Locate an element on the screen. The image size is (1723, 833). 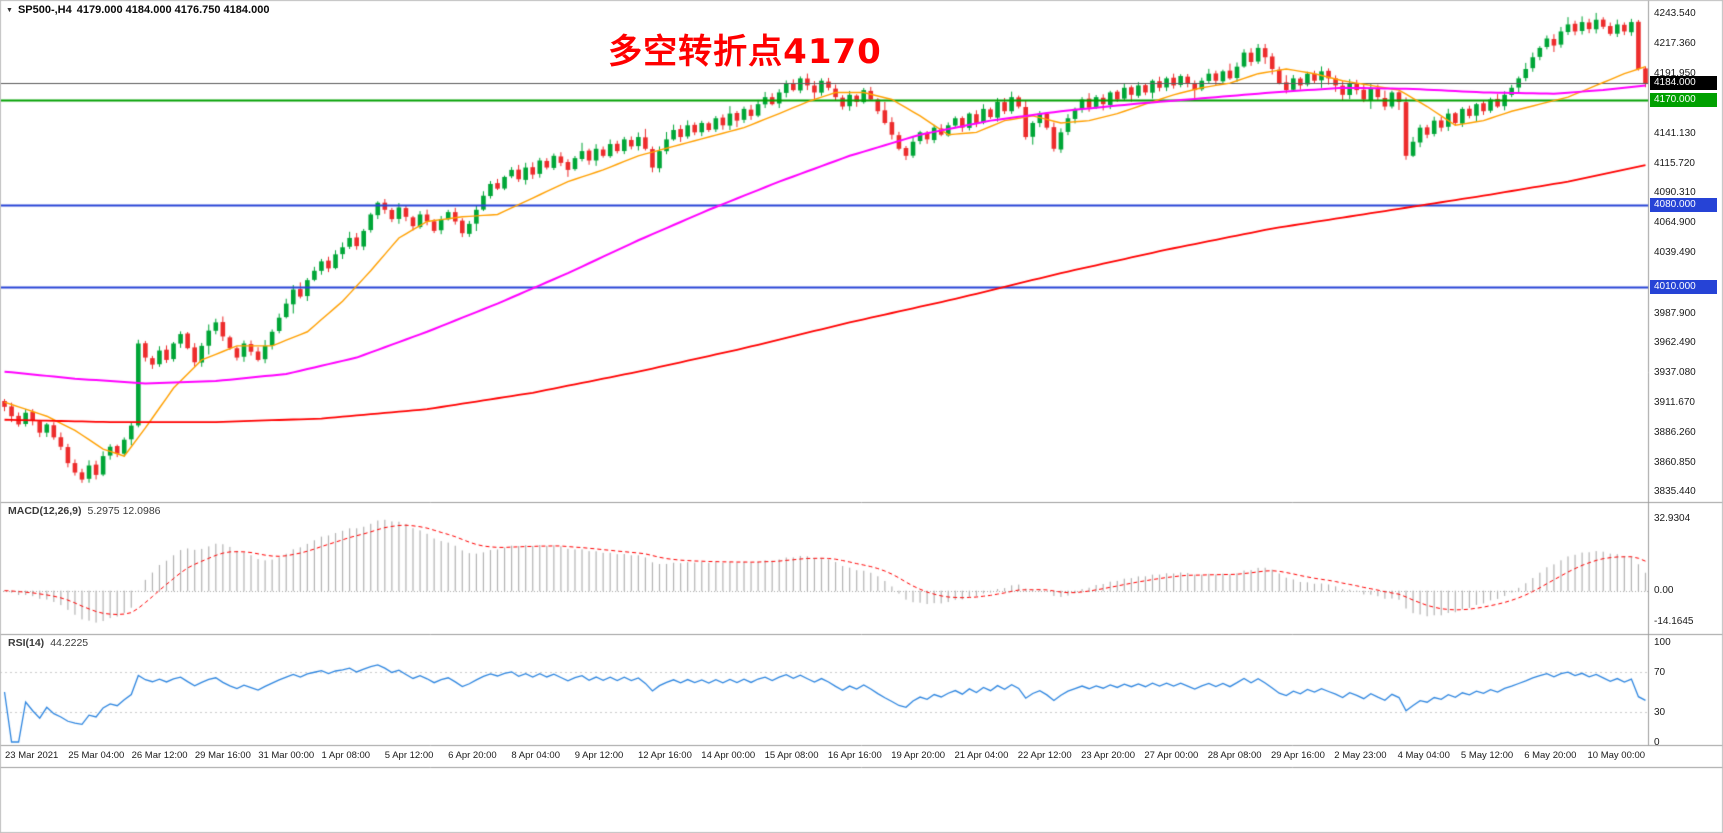
macd-indicator-label: MACD(12,26,9) 5.2975 12.0986 is located at coordinates (84, 511).